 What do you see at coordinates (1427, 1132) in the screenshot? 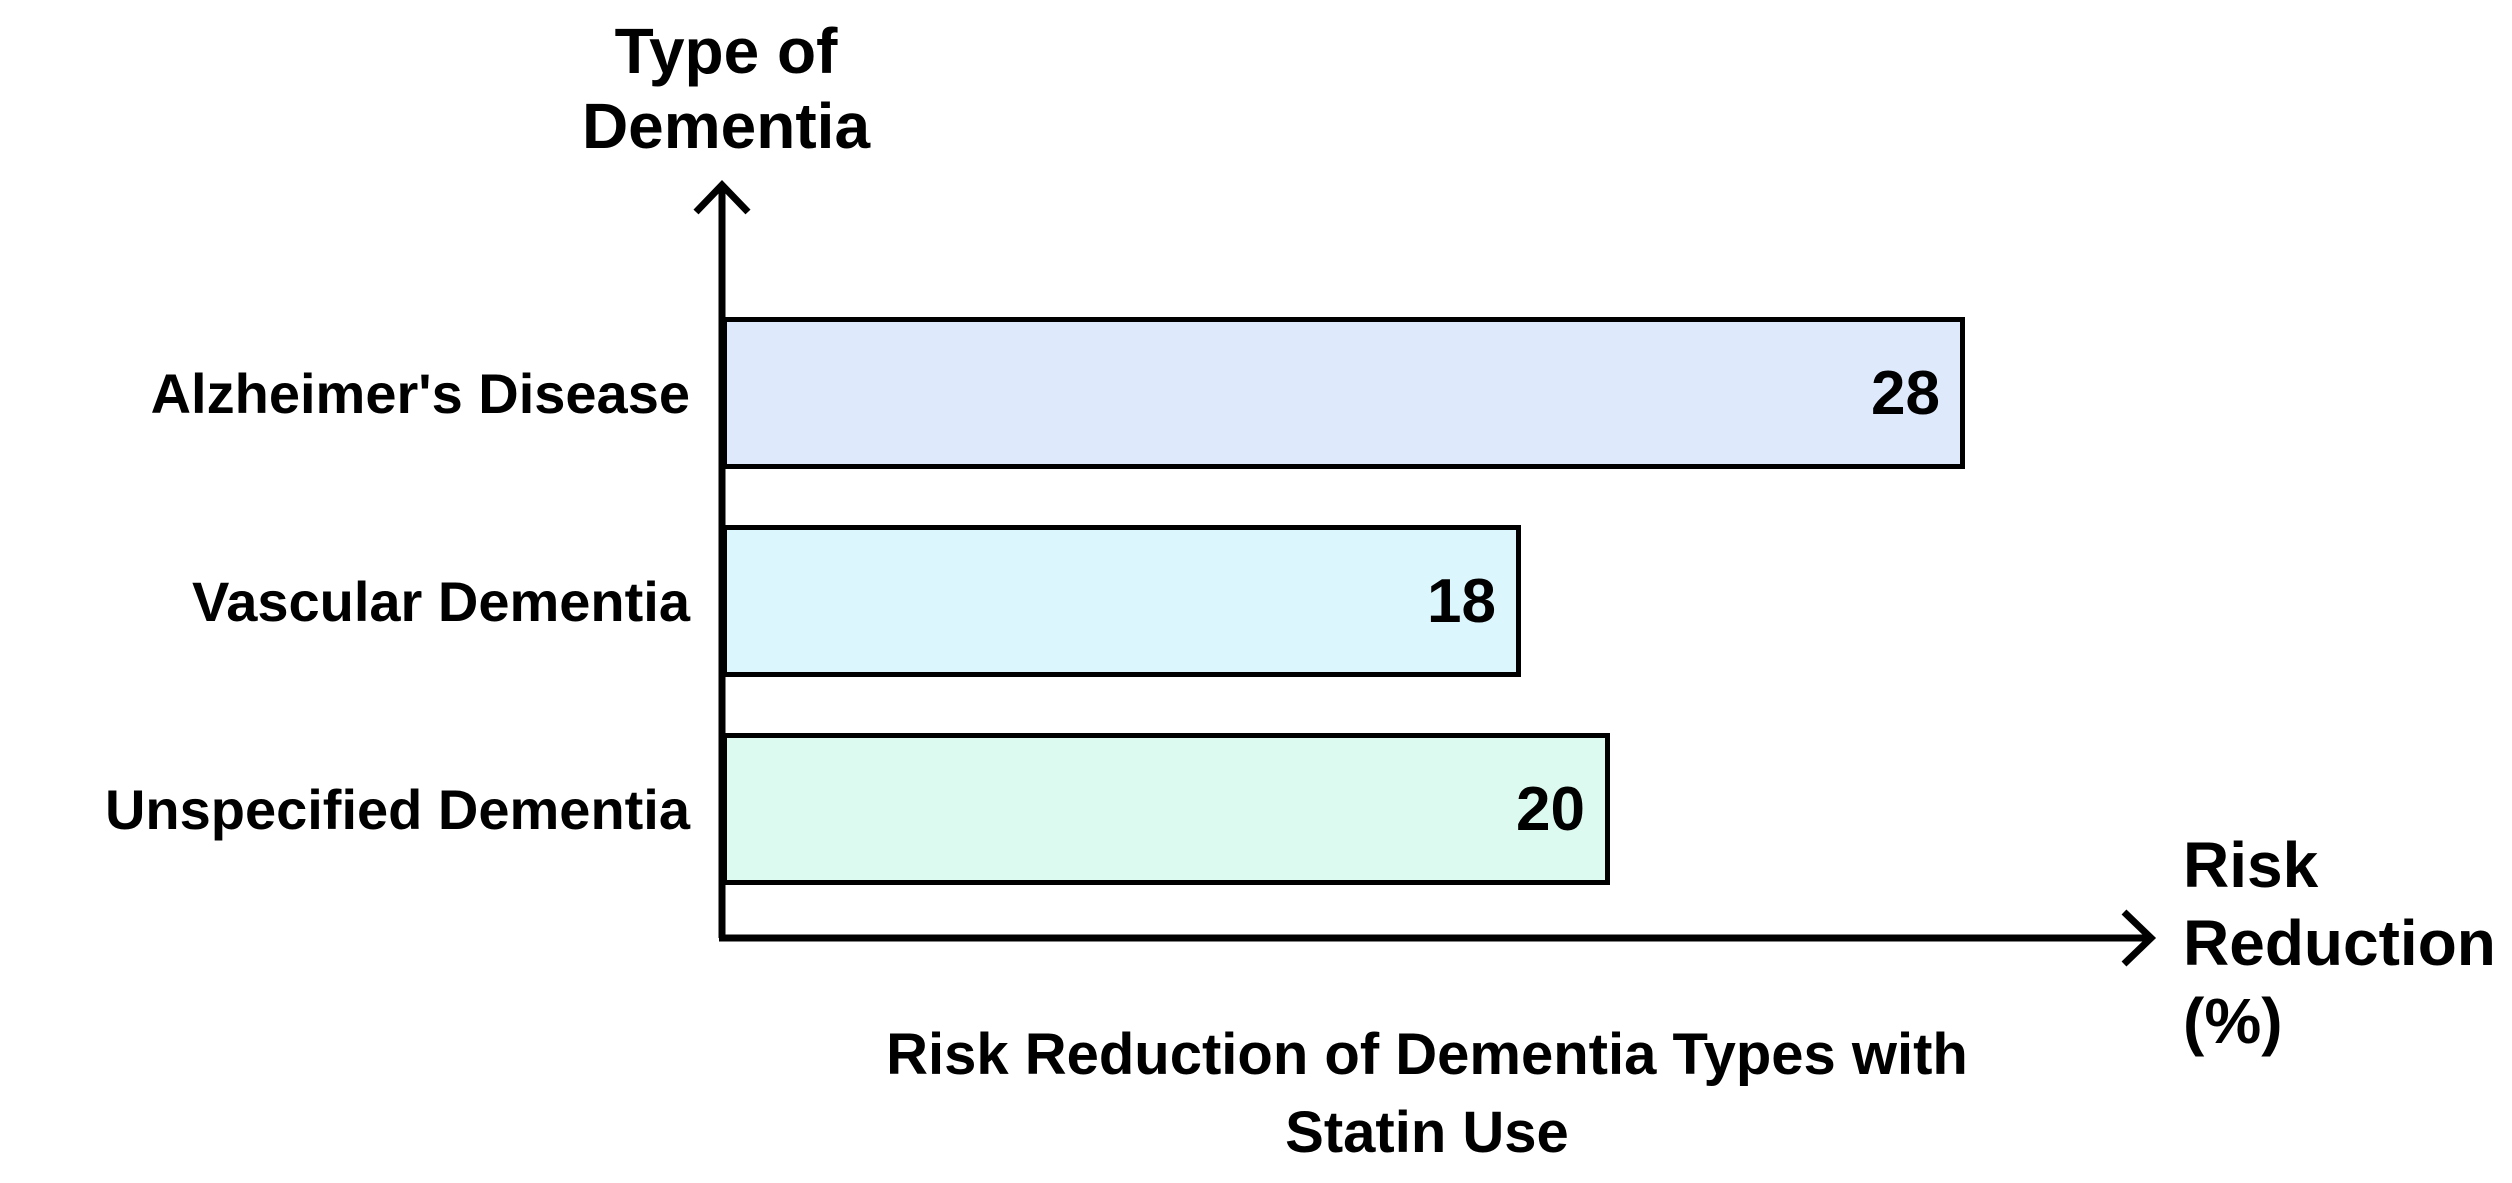
I see `chart-title-line2: Statin Use` at bounding box center [1427, 1132].